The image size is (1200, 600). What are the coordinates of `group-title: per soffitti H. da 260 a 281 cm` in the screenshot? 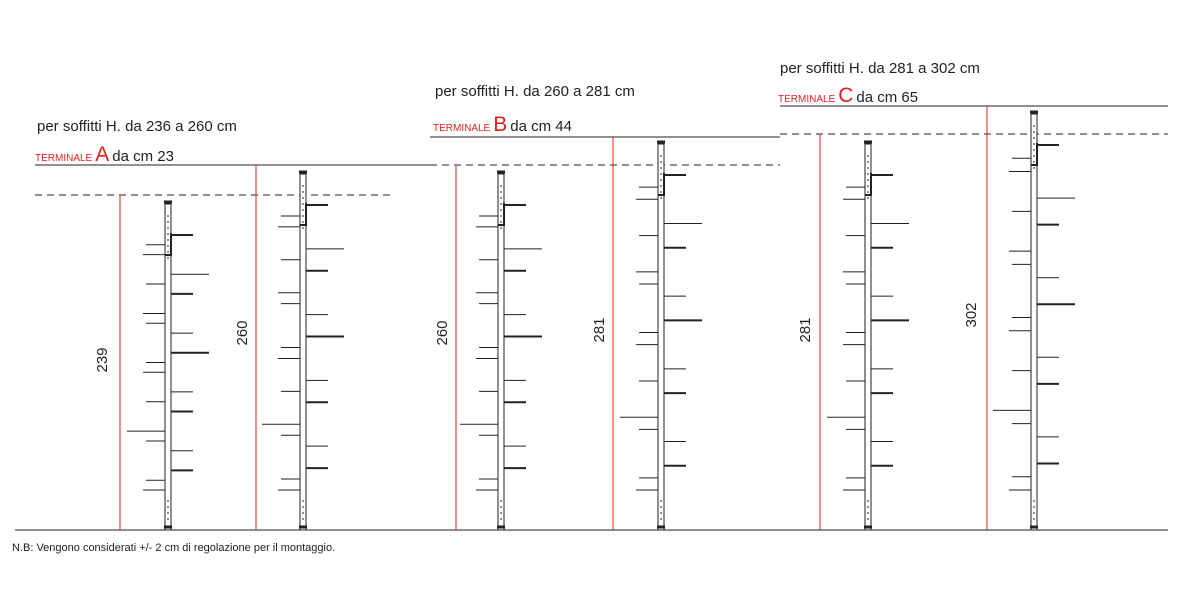 It's located at (535, 91).